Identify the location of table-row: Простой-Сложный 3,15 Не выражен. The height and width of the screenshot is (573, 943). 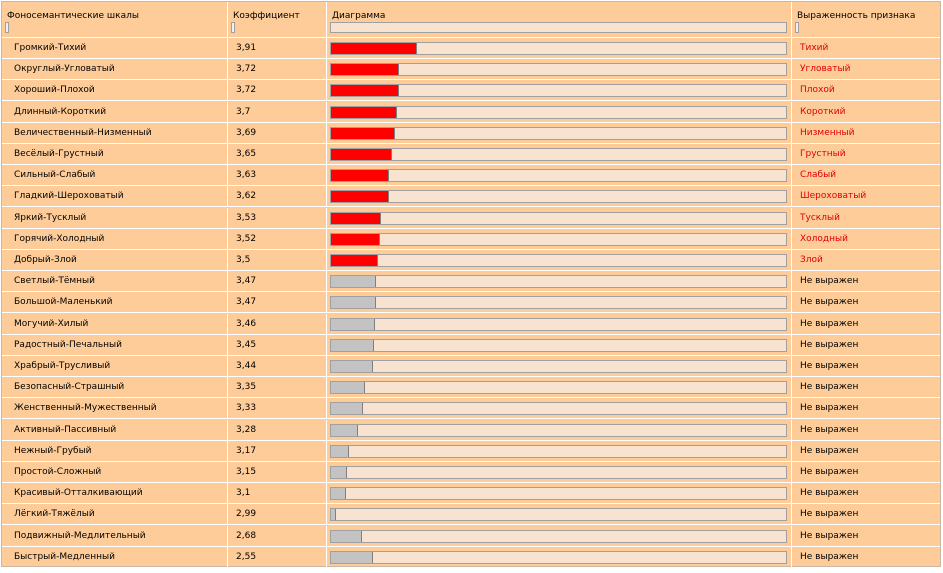
(471, 472).